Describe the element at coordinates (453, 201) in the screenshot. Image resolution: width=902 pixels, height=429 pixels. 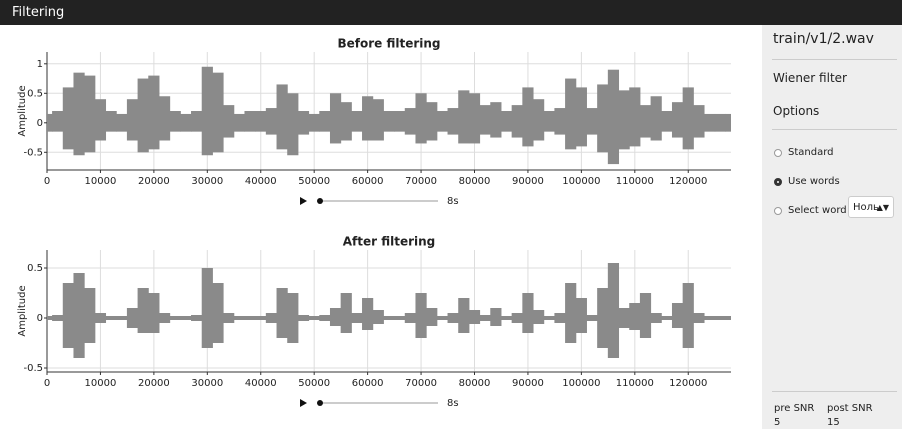
I see `duration: 8s` at that location.